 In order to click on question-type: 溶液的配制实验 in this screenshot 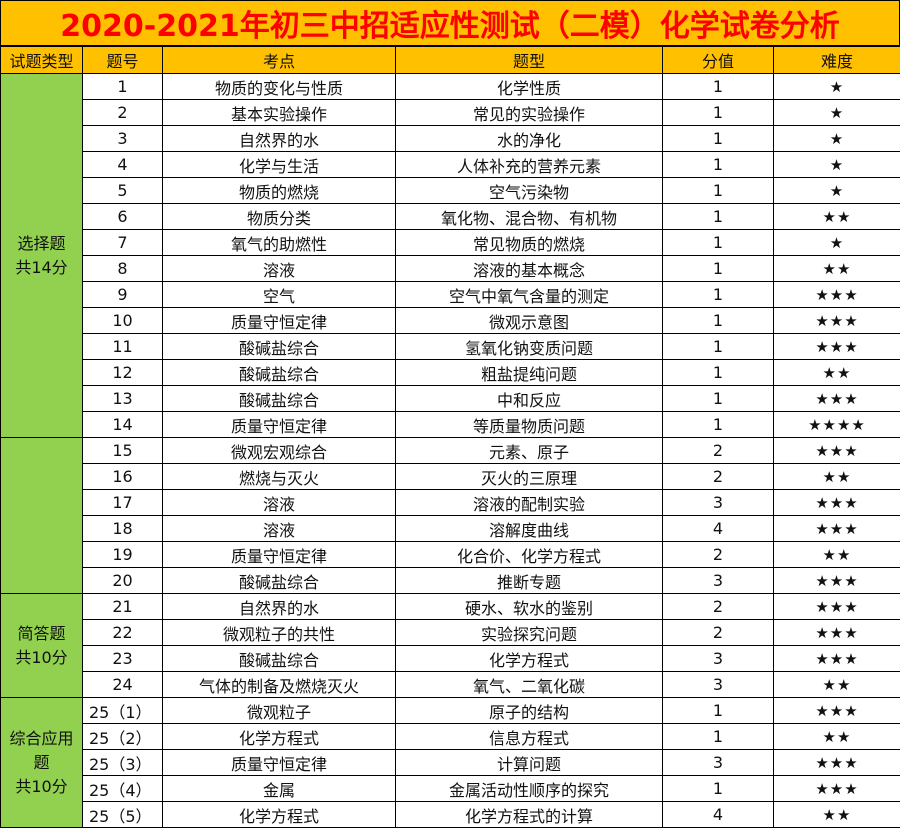, I will do `click(529, 502)`.